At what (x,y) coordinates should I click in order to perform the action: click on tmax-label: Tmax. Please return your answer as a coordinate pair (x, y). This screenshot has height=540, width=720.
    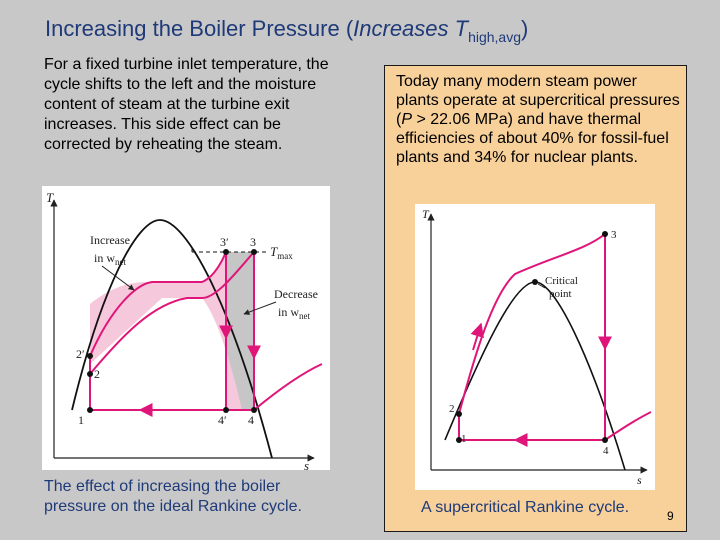
    Looking at the image, I should click on (281, 252).